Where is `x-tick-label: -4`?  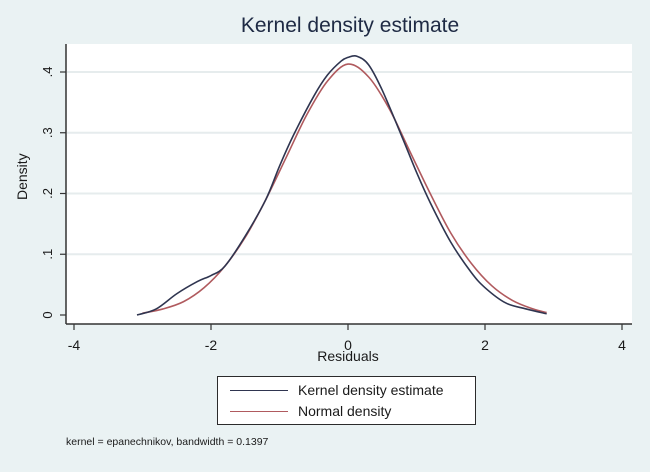
x-tick-label: -4 is located at coordinates (74, 345).